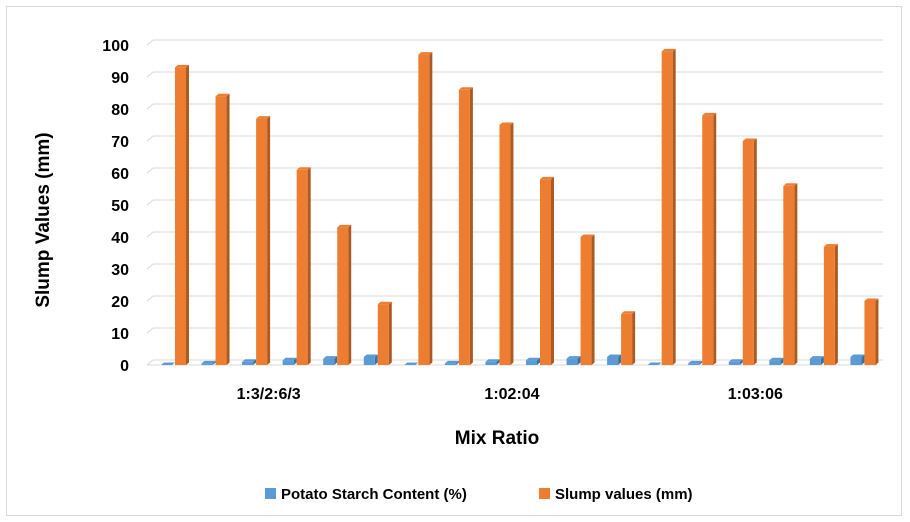  Describe the element at coordinates (120, 334) in the screenshot. I see `y-tick-label: 10` at that location.